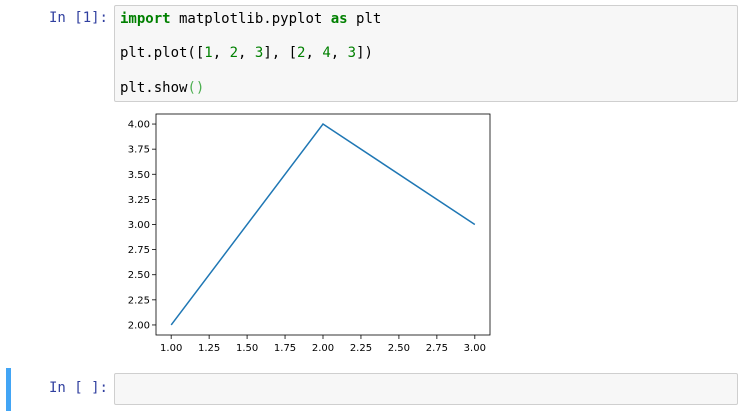 Image resolution: width=746 pixels, height=415 pixels. Describe the element at coordinates (139, 200) in the screenshot. I see `y-tick-label: 3.25` at that location.